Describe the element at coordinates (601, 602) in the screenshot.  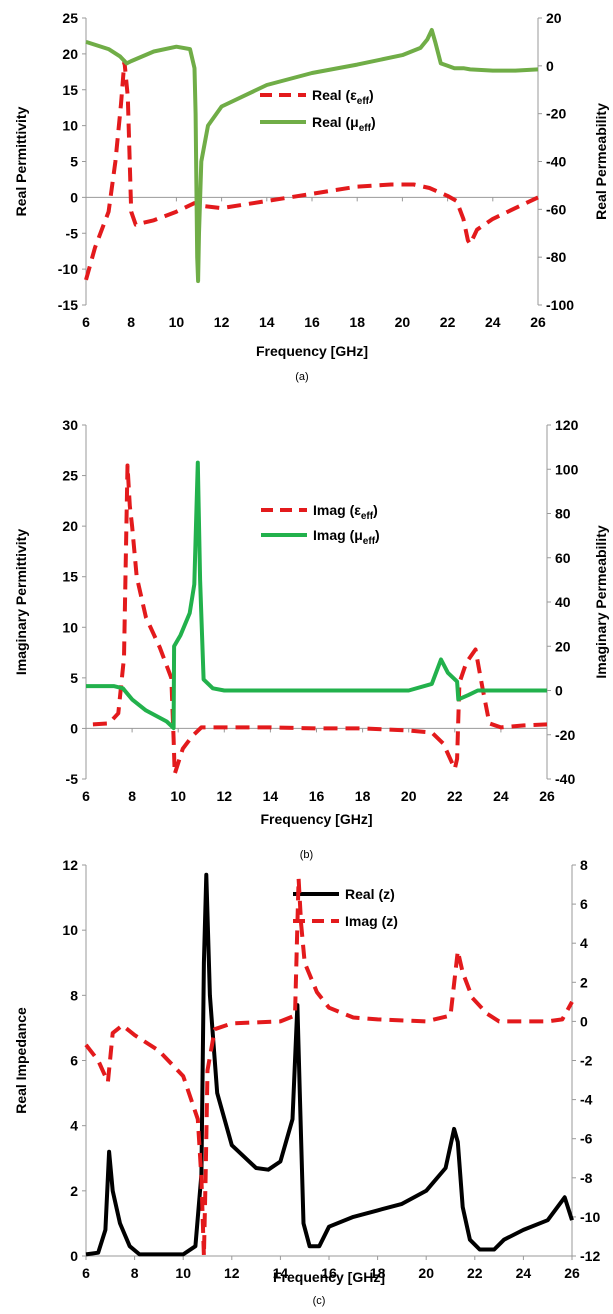
I see `y2-axis-title: Imaginary Permeability` at that location.